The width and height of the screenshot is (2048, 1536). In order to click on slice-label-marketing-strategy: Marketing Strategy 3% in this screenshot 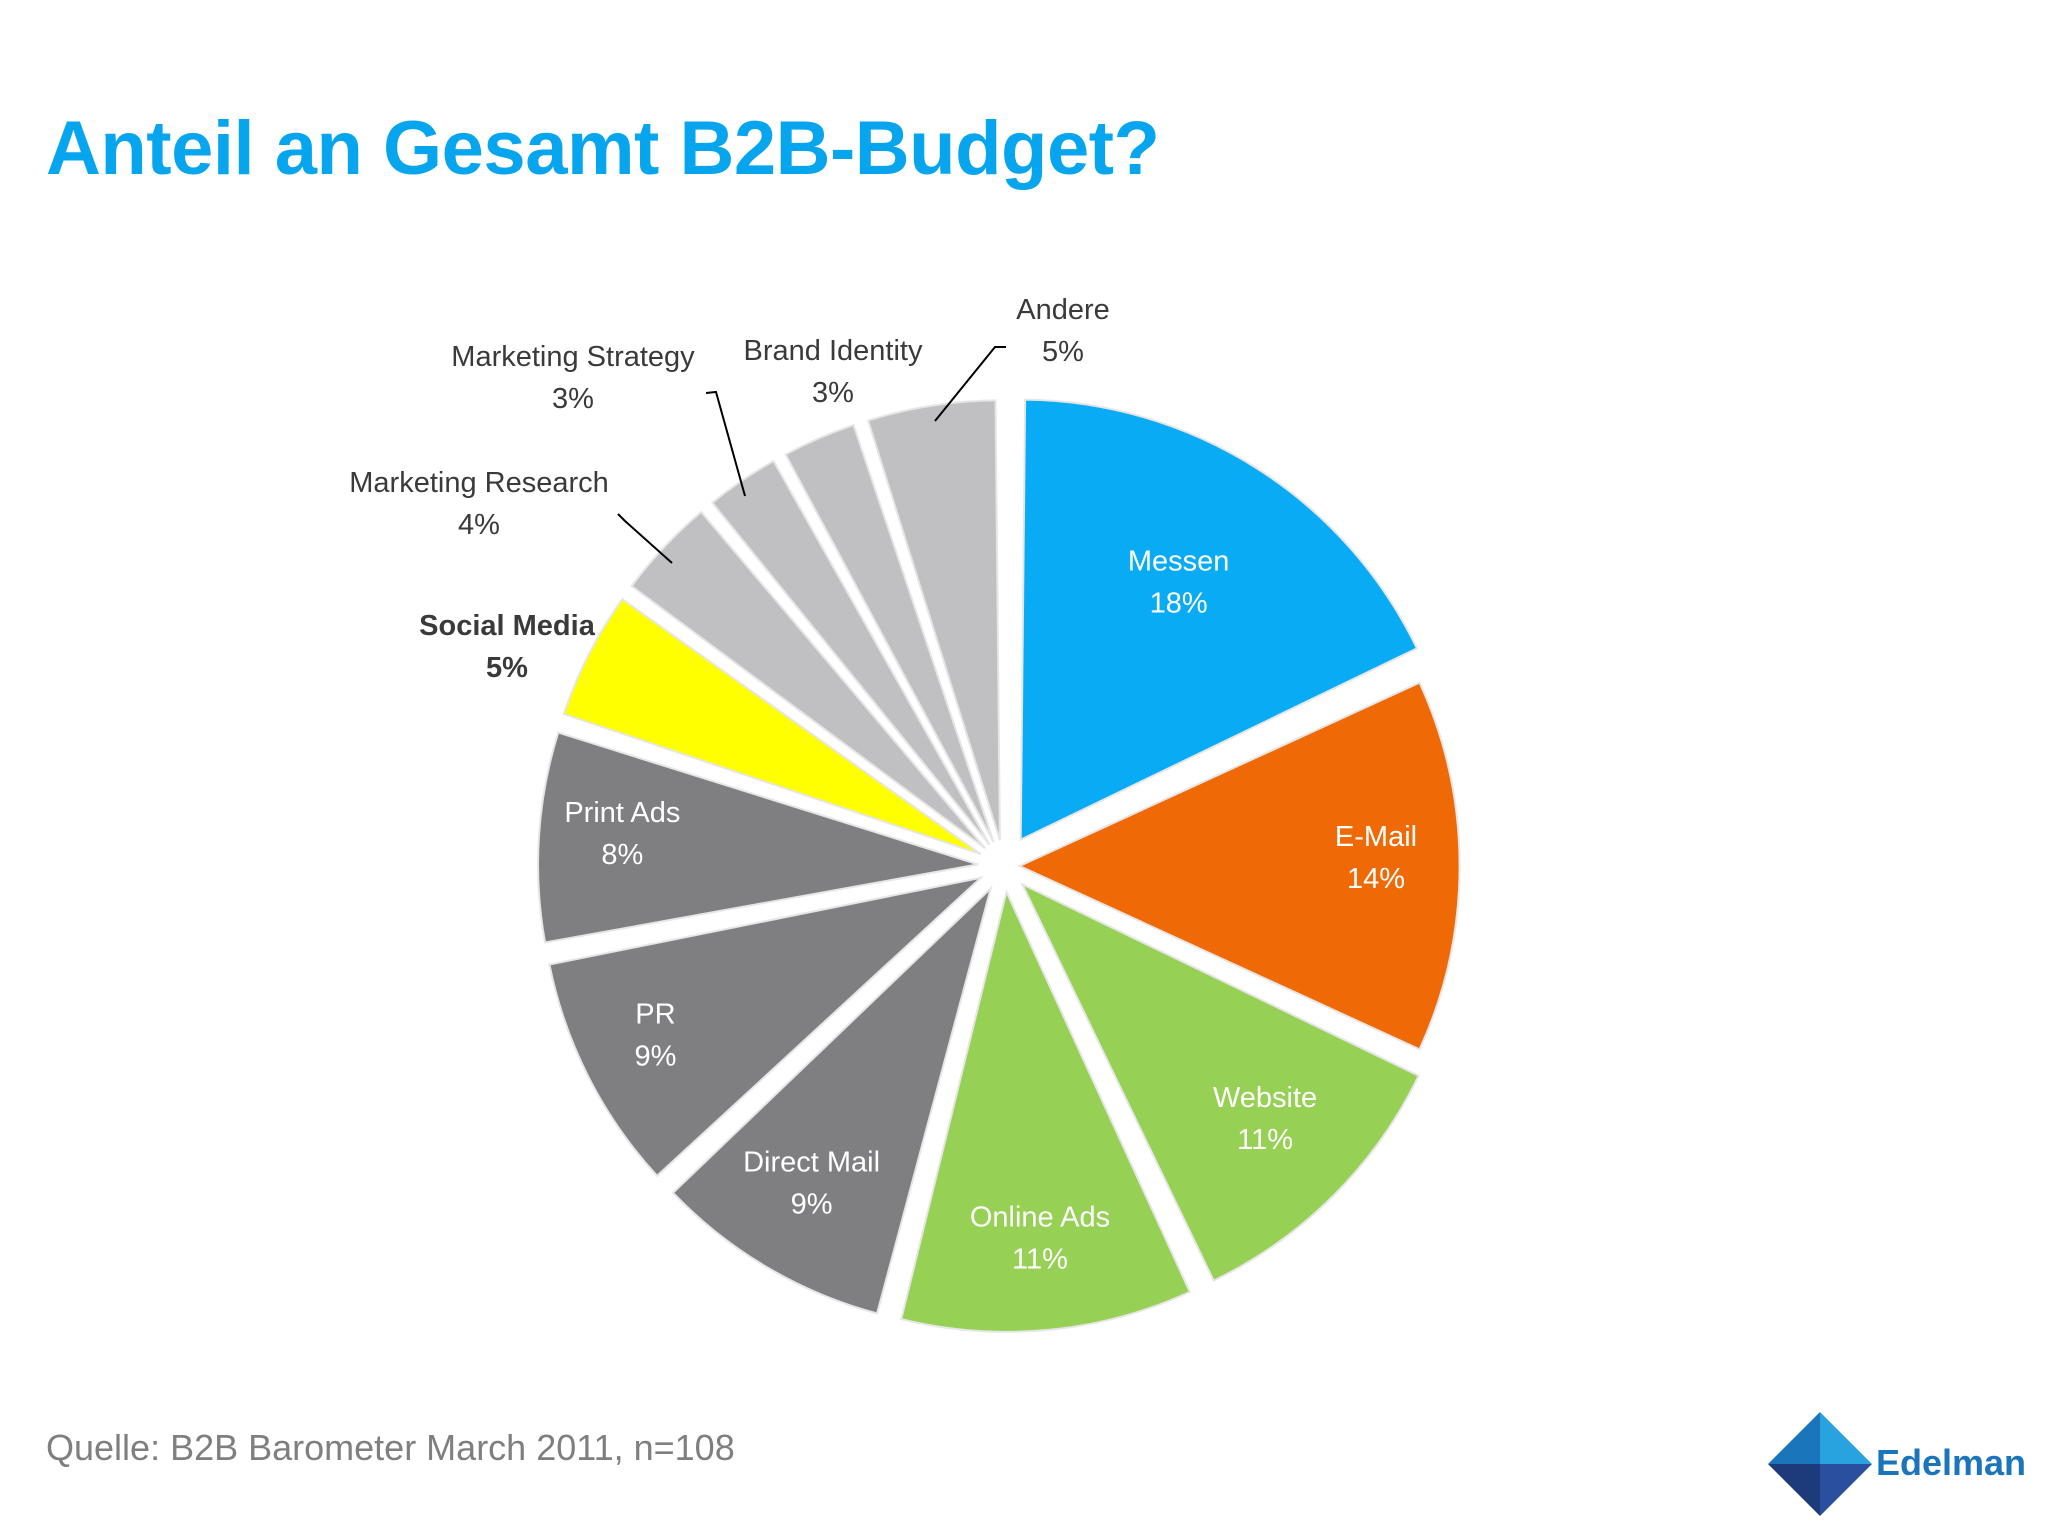, I will do `click(573, 378)`.